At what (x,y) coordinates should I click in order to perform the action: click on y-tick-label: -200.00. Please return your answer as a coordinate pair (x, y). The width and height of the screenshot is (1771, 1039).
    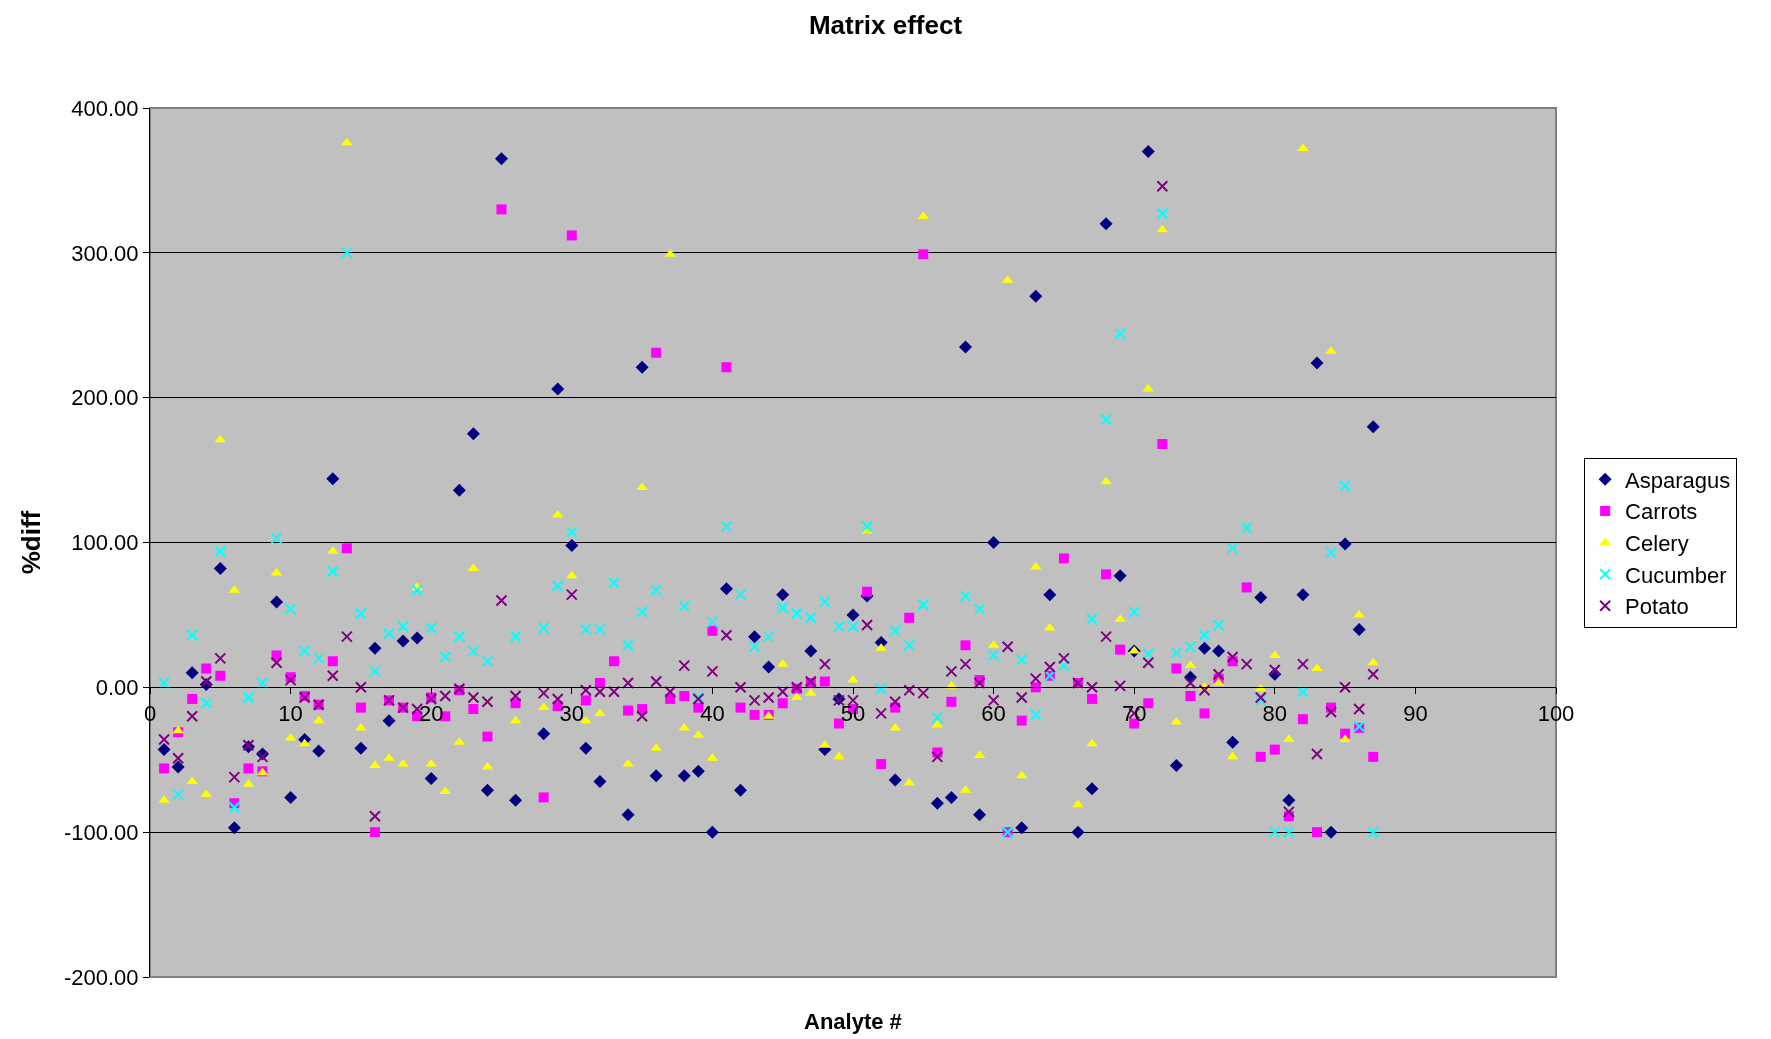
    Looking at the image, I should click on (101, 977).